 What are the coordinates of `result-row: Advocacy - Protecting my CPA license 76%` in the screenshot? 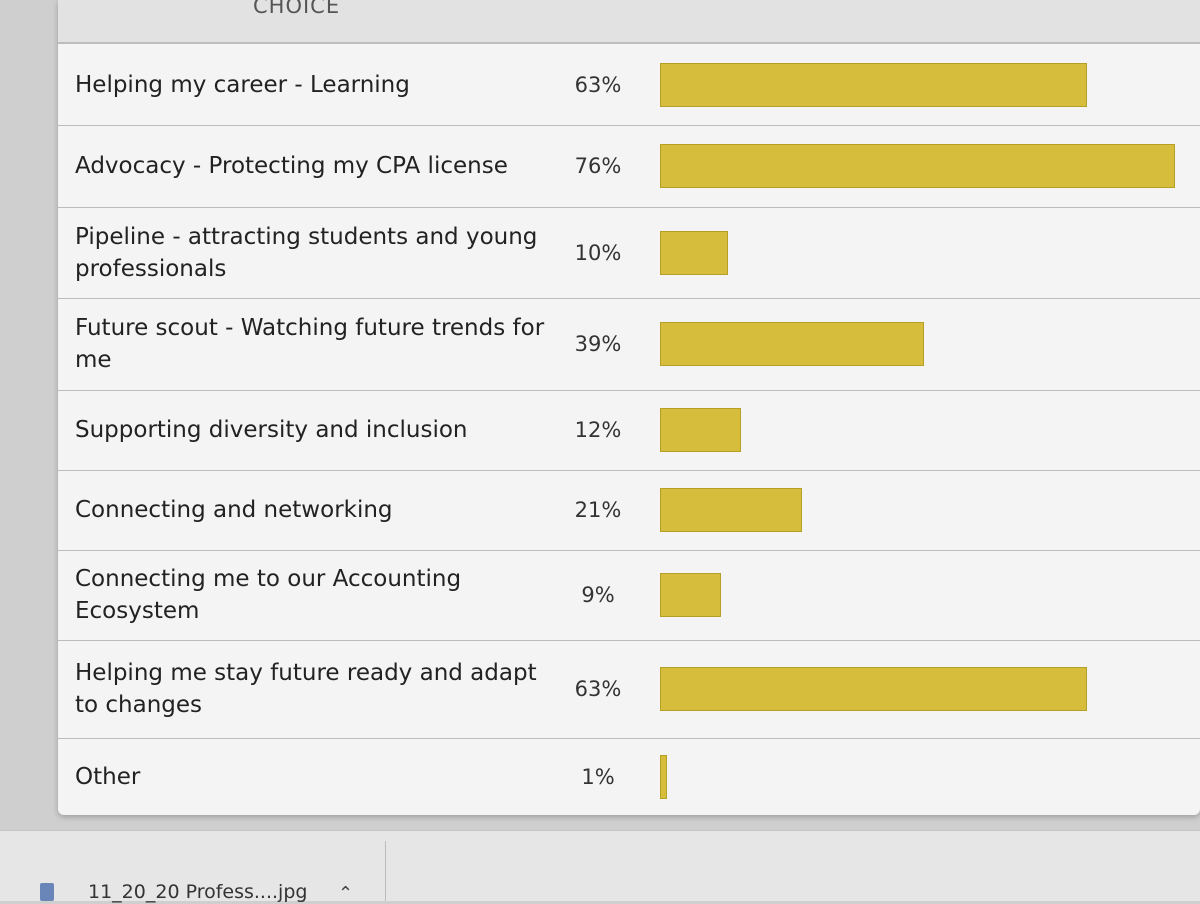 It's located at (629, 166).